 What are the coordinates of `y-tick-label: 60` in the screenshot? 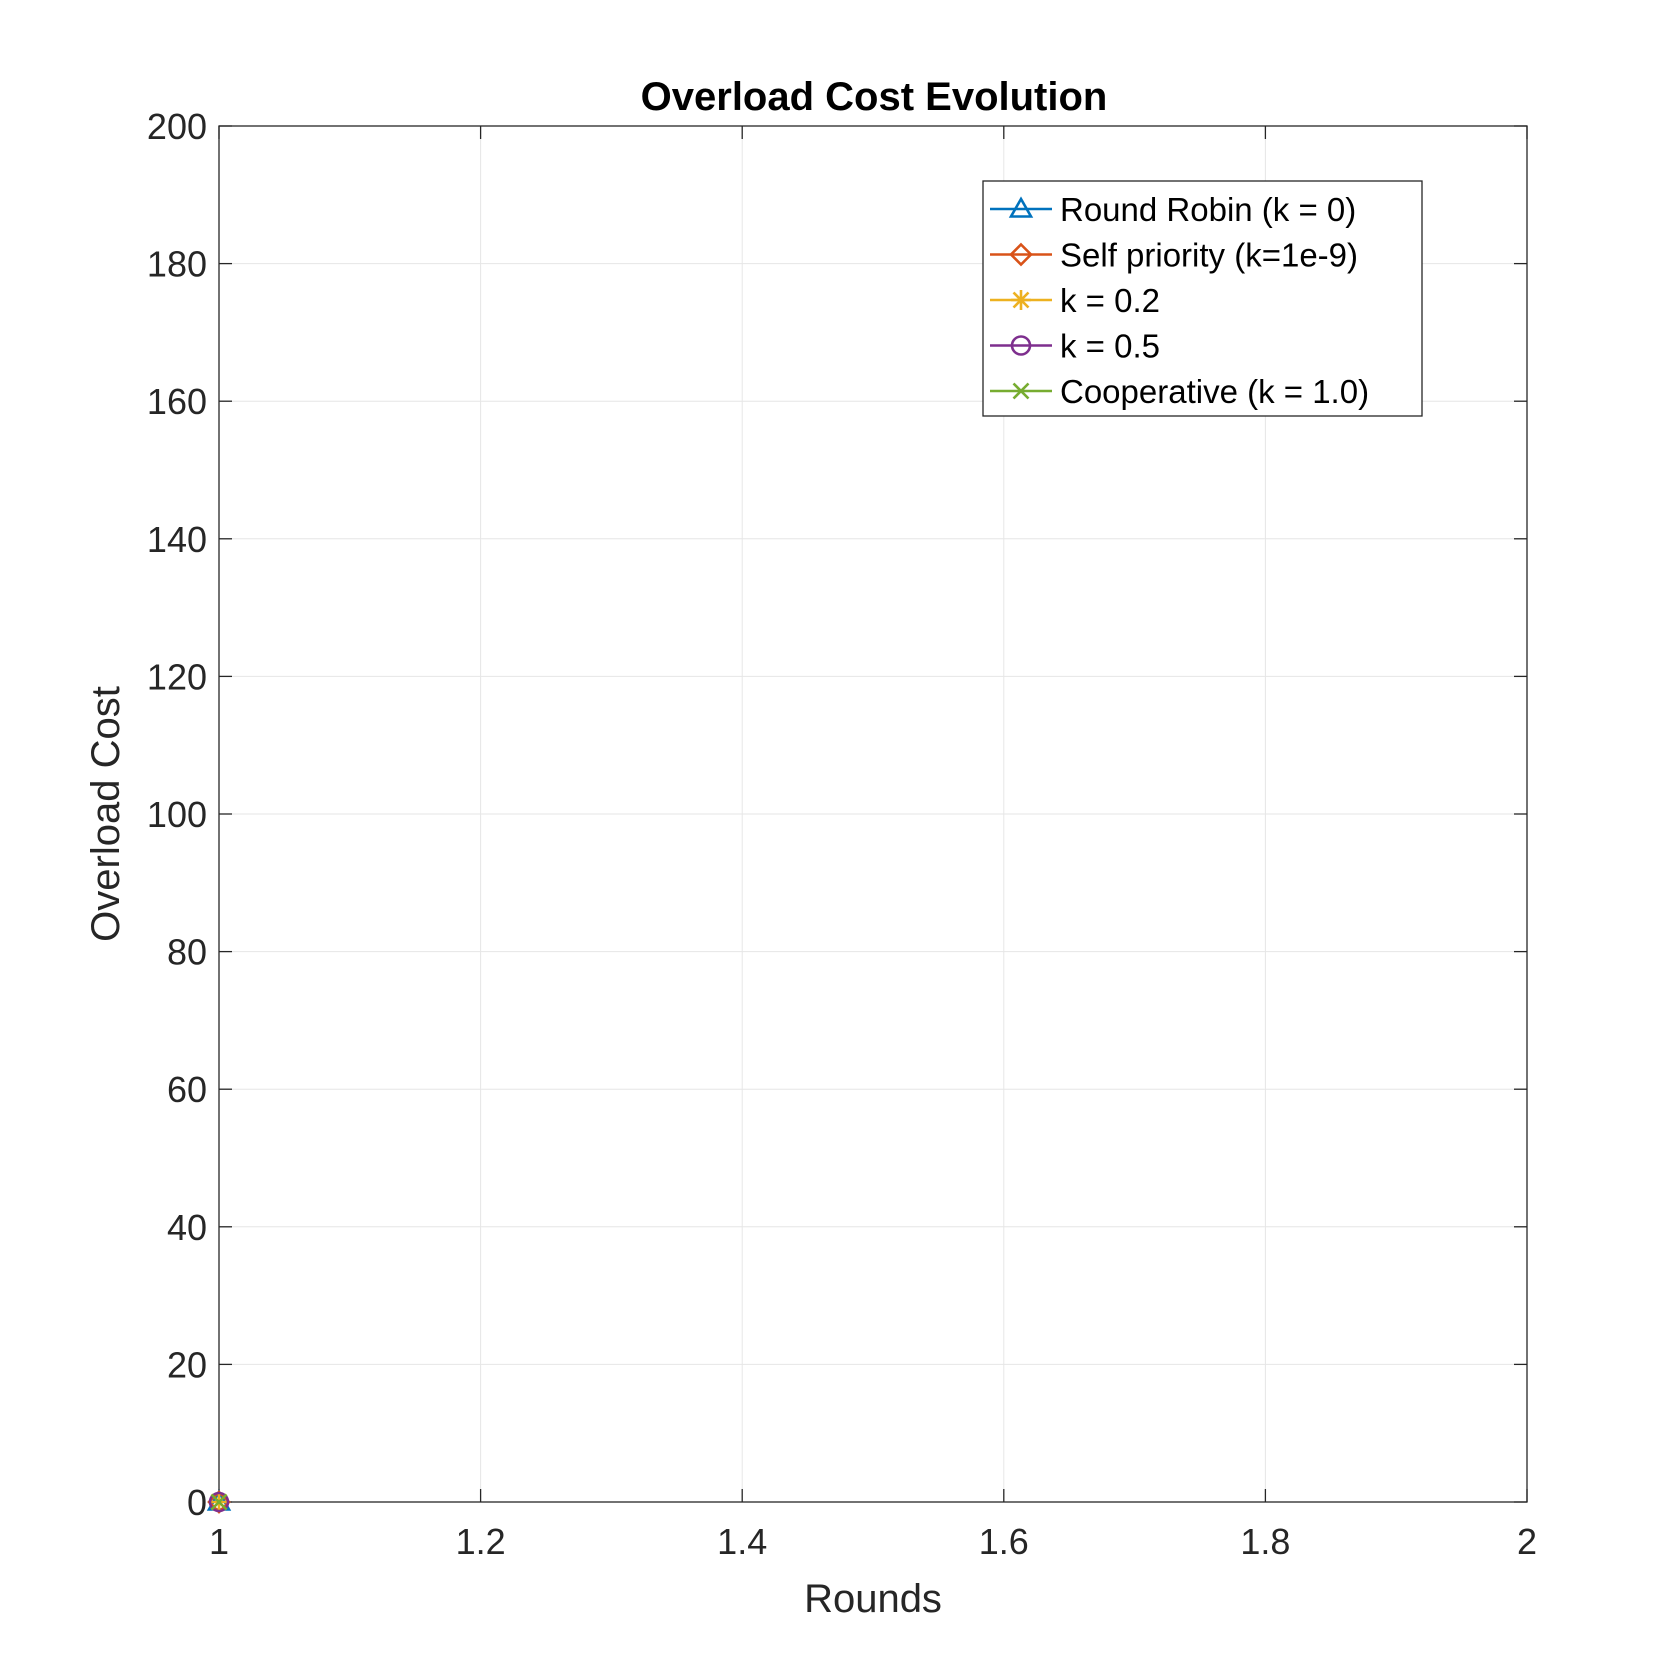 It's located at (187, 1089).